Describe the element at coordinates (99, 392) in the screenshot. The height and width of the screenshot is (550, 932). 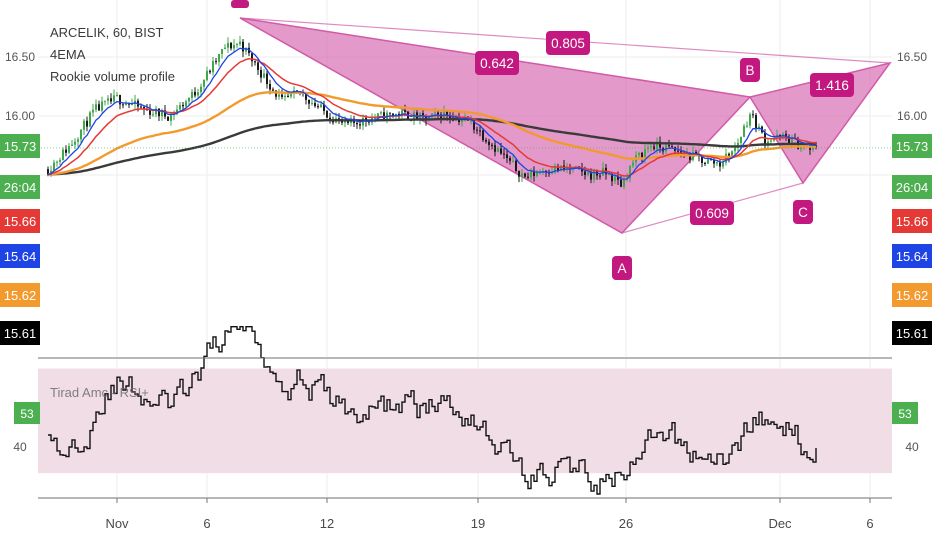
I see `rsi-title-text: Tirad Amc - RSI+` at that location.